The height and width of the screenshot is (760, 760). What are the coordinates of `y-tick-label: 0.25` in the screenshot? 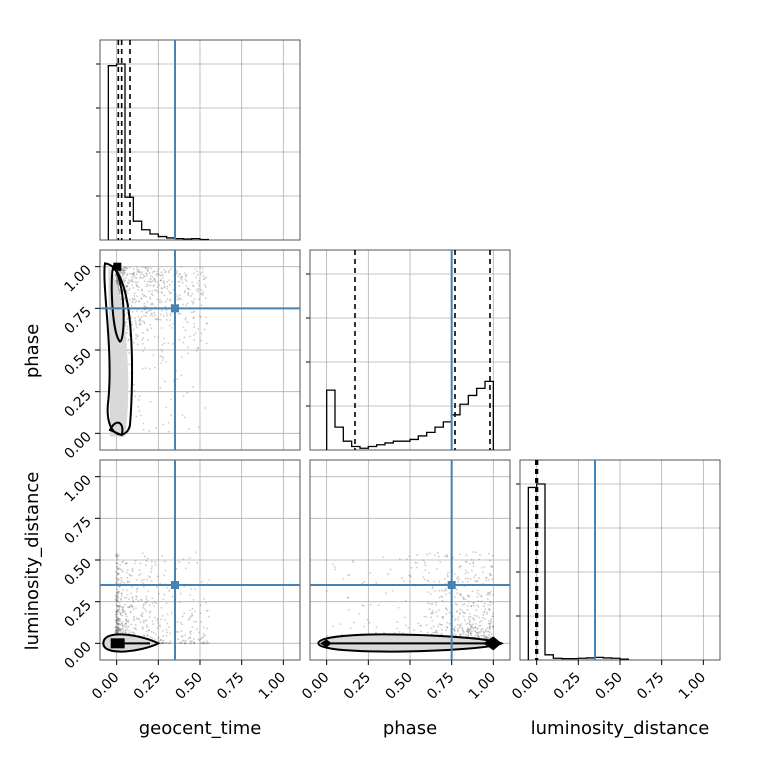 It's located at (77, 403).